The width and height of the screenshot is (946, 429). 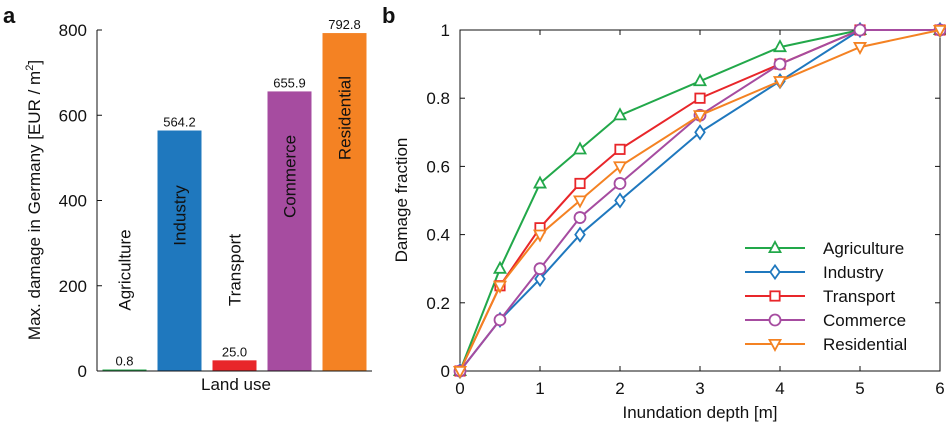 I want to click on a-y-tick-label: 400, so click(x=73, y=201).